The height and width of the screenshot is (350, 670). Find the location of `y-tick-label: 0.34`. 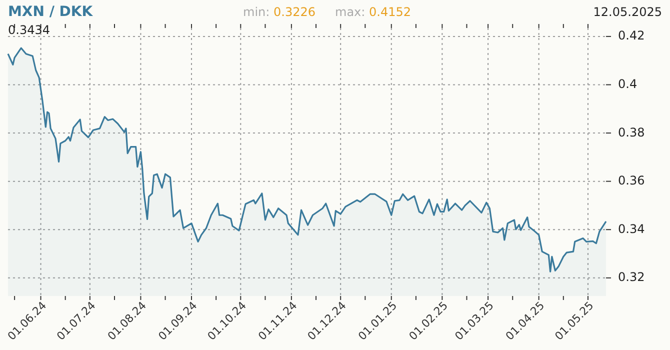

y-tick-label: 0.34 is located at coordinates (631, 229).